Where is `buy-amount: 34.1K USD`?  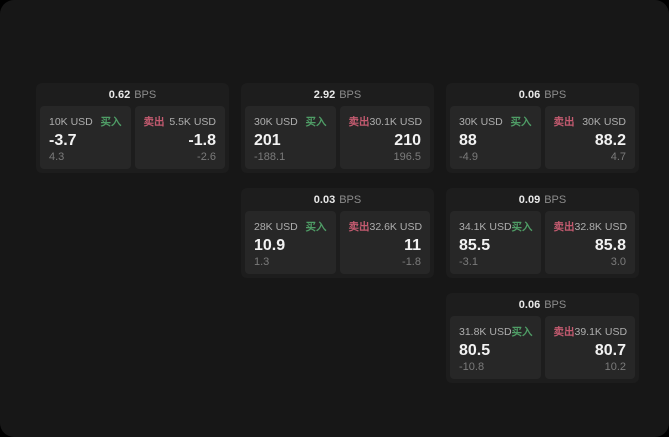
buy-amount: 34.1K USD is located at coordinates (485, 226).